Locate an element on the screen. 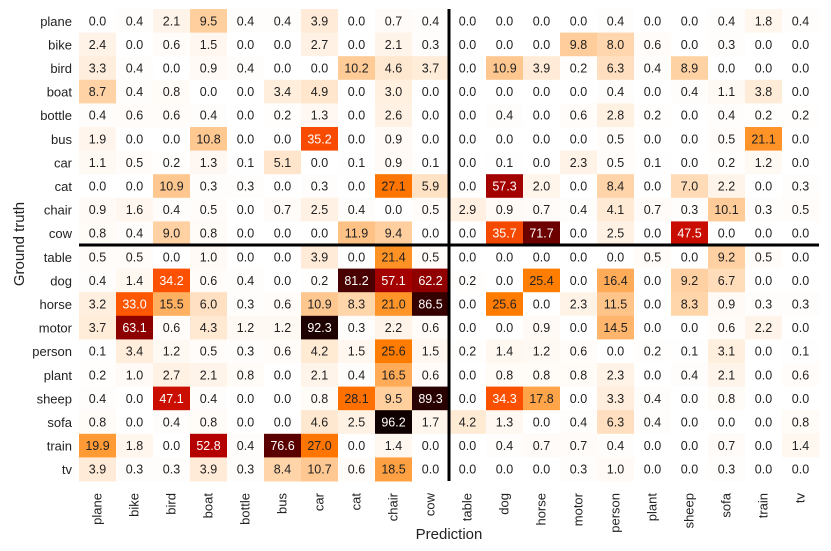  cell-value-label: 2.7 is located at coordinates (171, 375).